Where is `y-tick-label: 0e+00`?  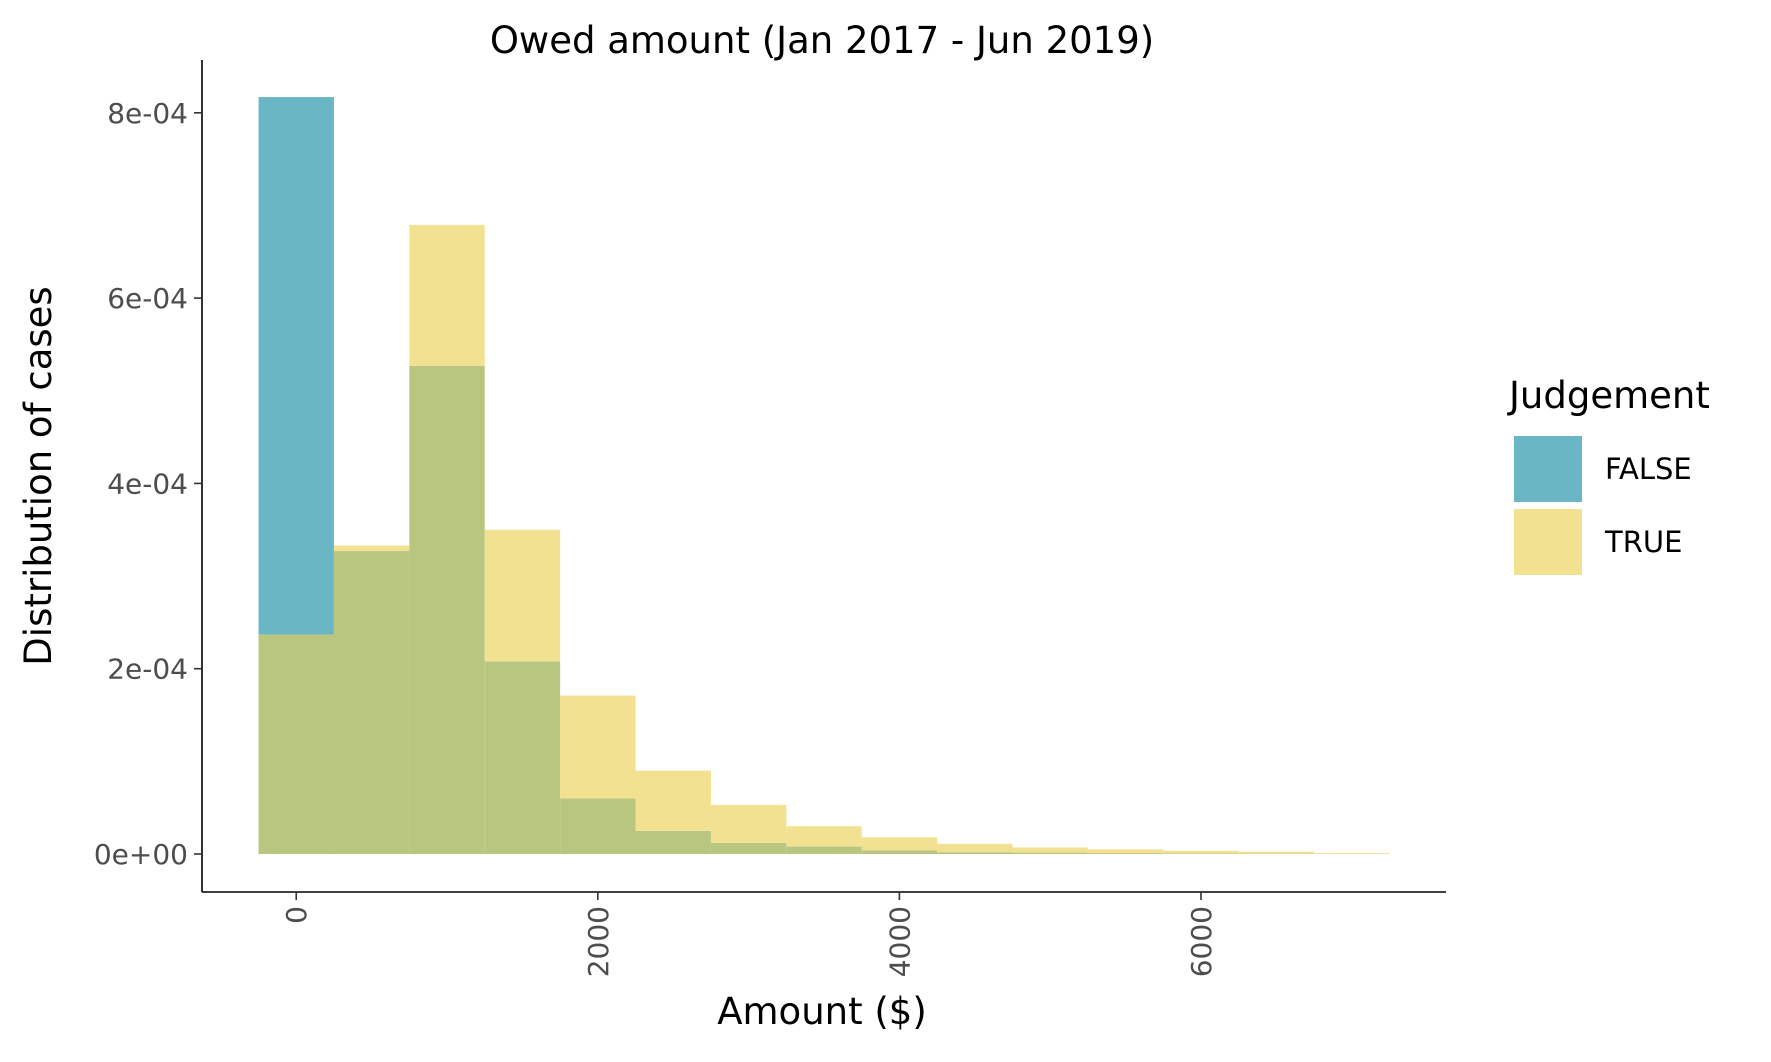 y-tick-label: 0e+00 is located at coordinates (141, 854).